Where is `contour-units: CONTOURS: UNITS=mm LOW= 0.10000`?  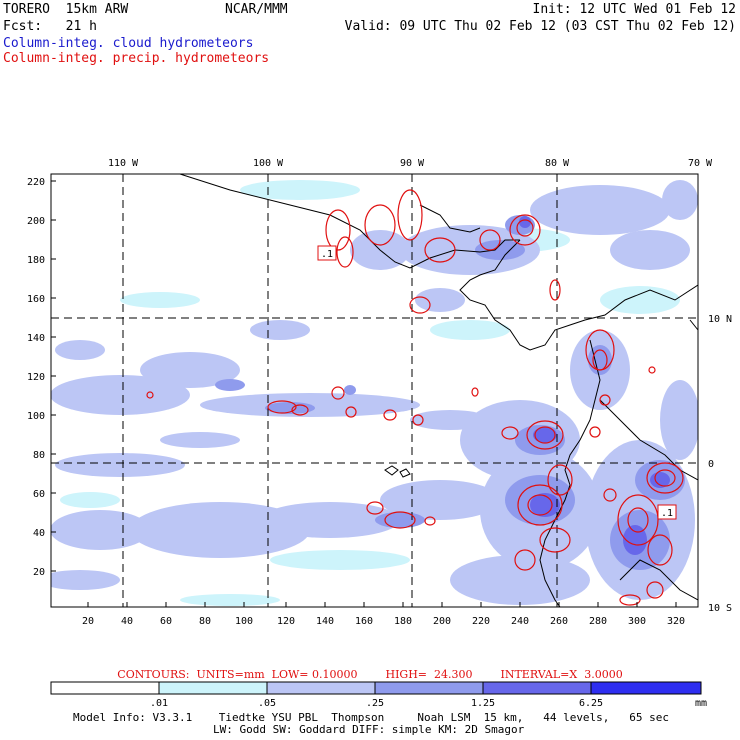 contour-units: CONTOURS: UNITS=mm LOW= 0.10000 is located at coordinates (237, 674).